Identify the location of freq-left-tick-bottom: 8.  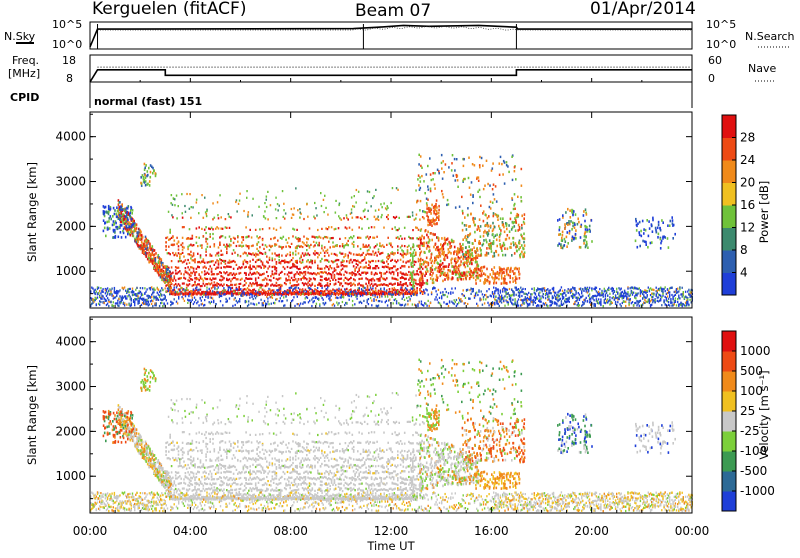
(69, 78).